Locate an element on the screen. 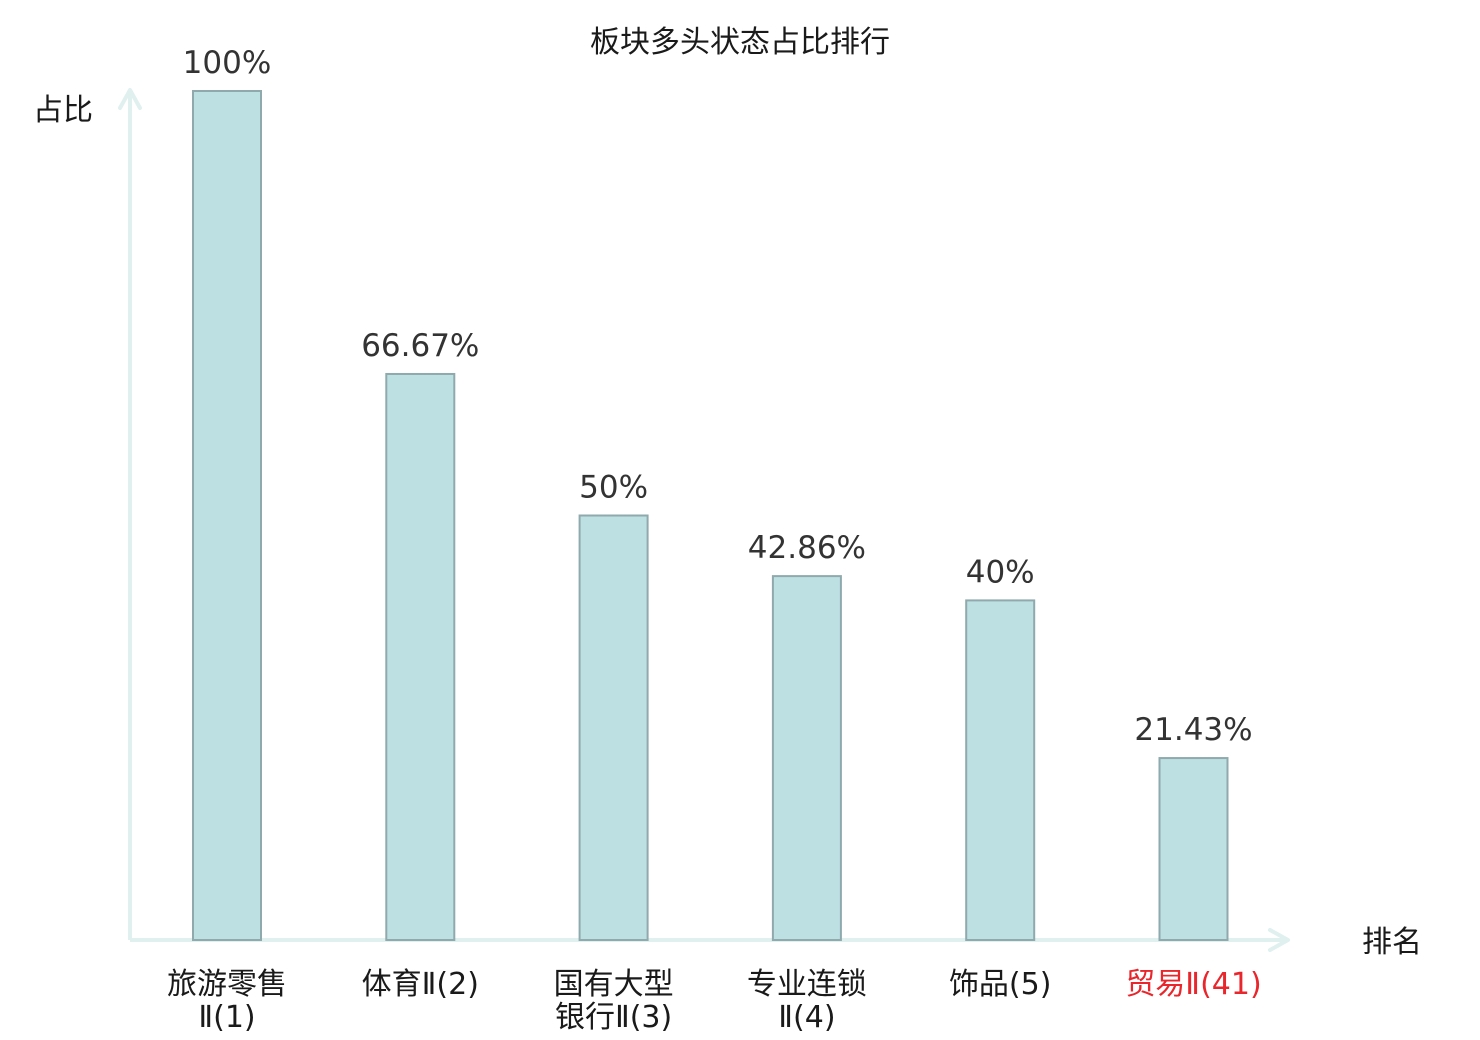 The image size is (1480, 1040). value-label: 50% is located at coordinates (613, 488).